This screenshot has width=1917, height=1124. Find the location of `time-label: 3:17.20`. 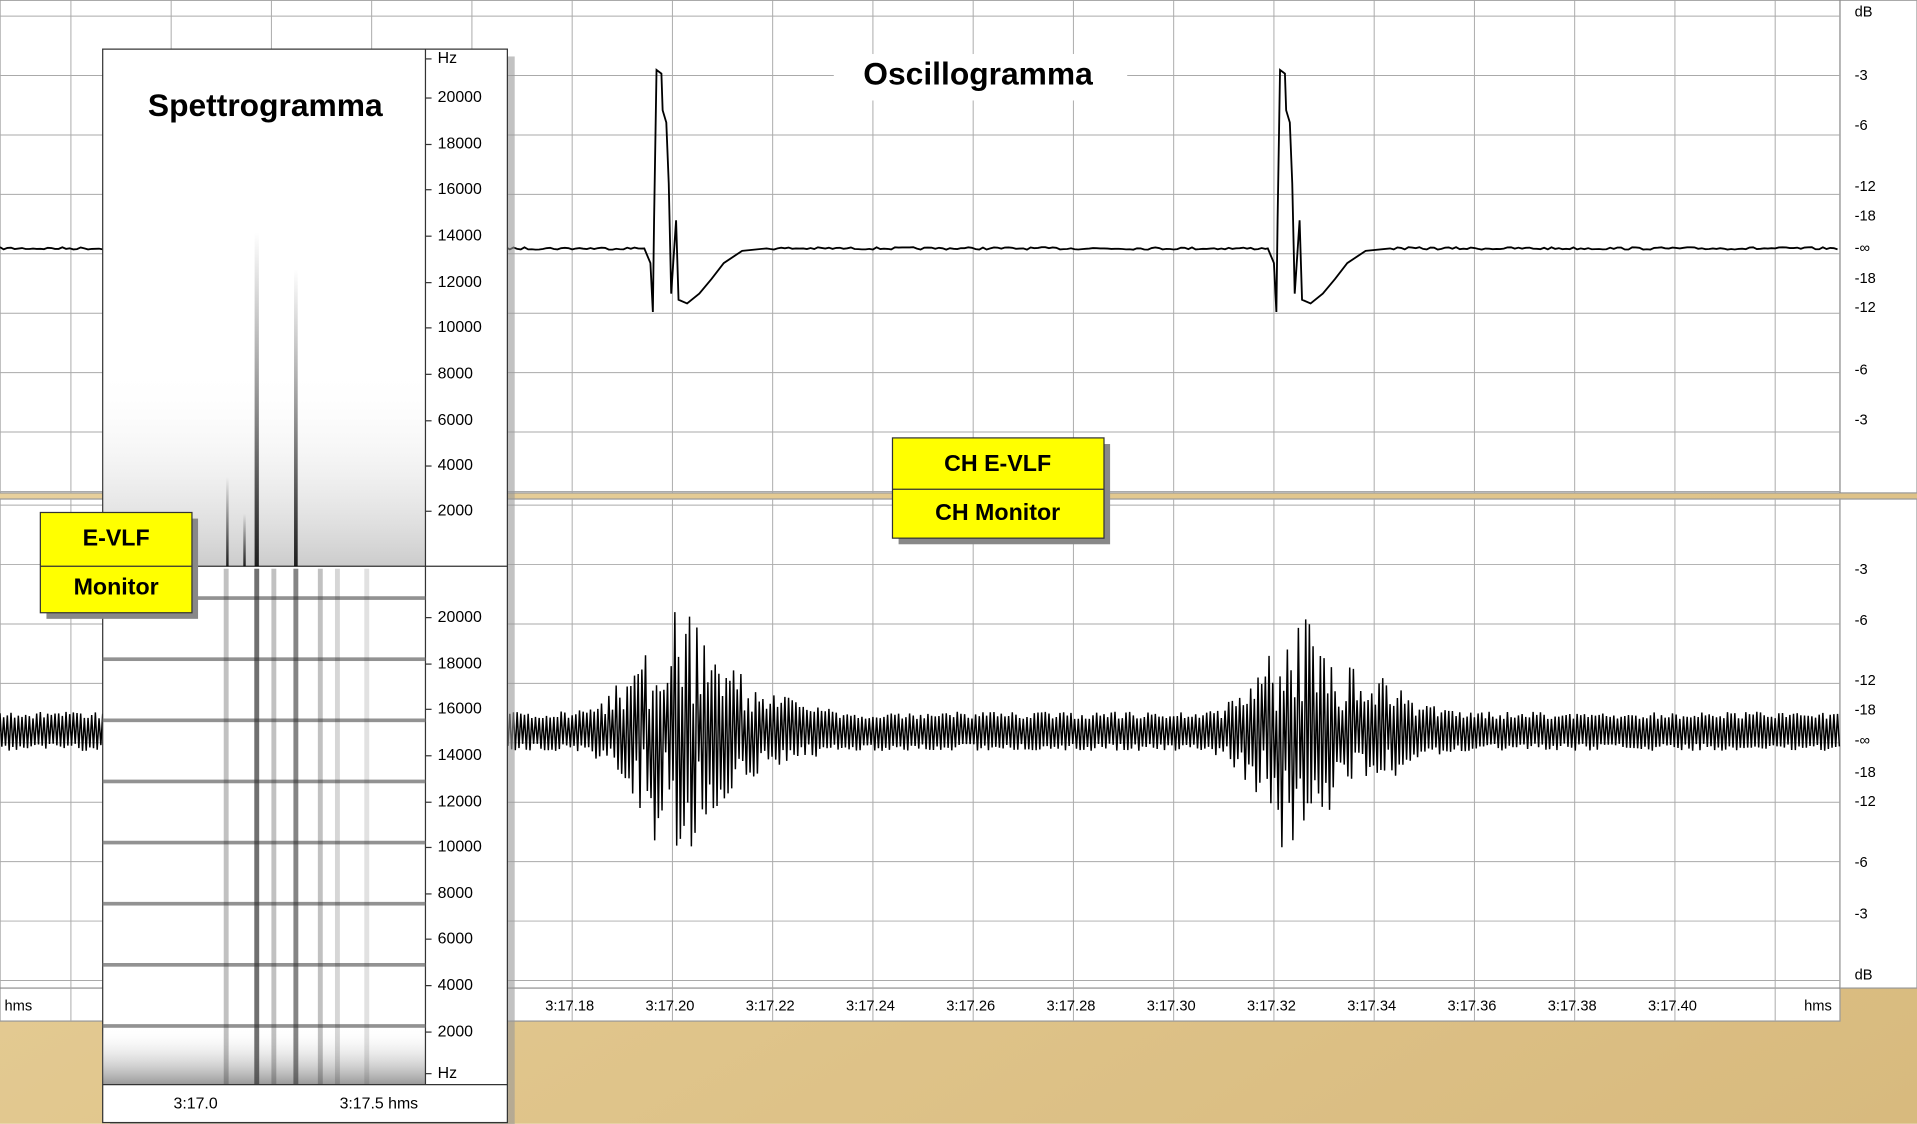

time-label: 3:17.20 is located at coordinates (670, 1006).